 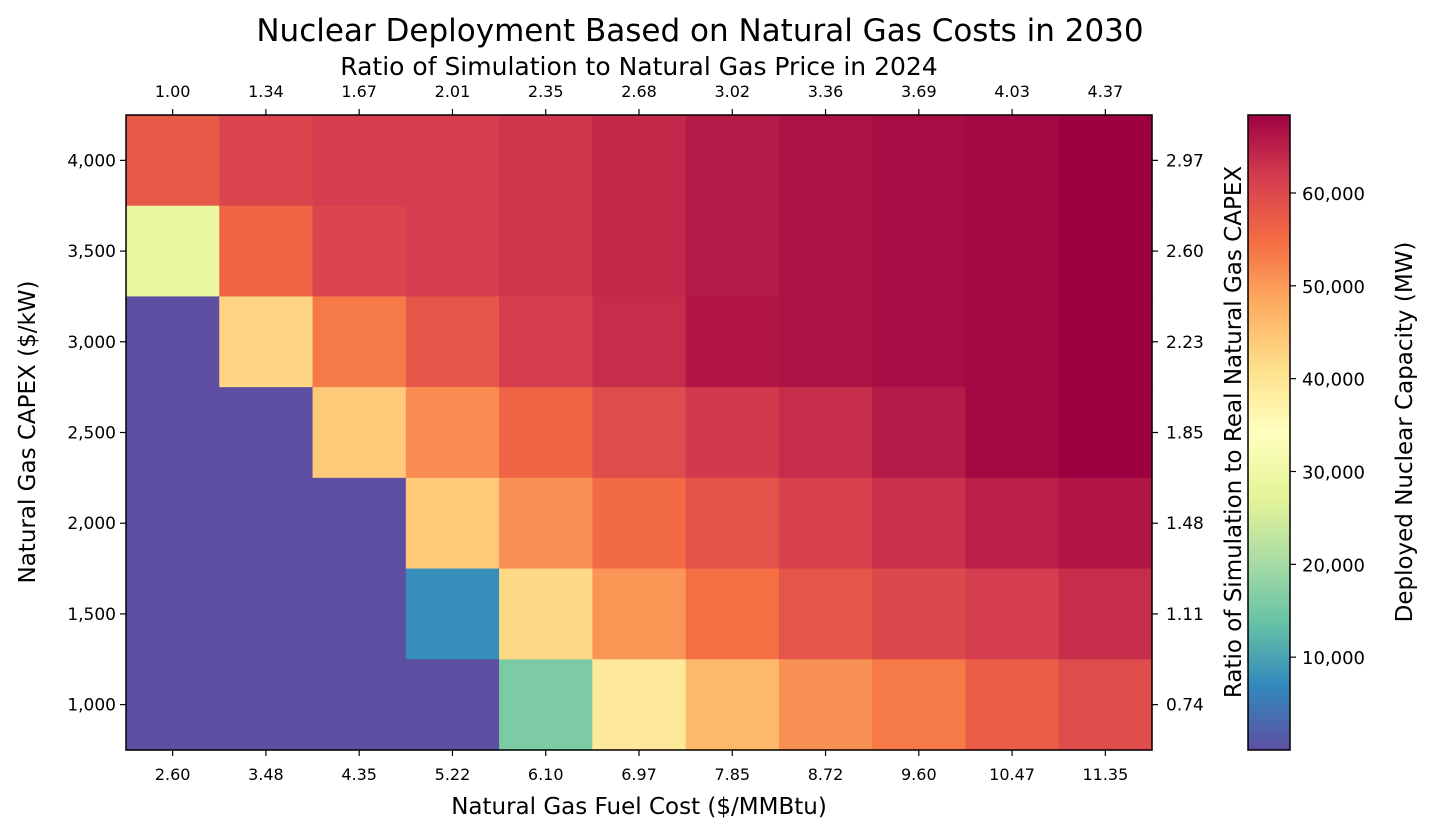 What do you see at coordinates (91, 161) in the screenshot?
I see `y-tick-label: 4,000` at bounding box center [91, 161].